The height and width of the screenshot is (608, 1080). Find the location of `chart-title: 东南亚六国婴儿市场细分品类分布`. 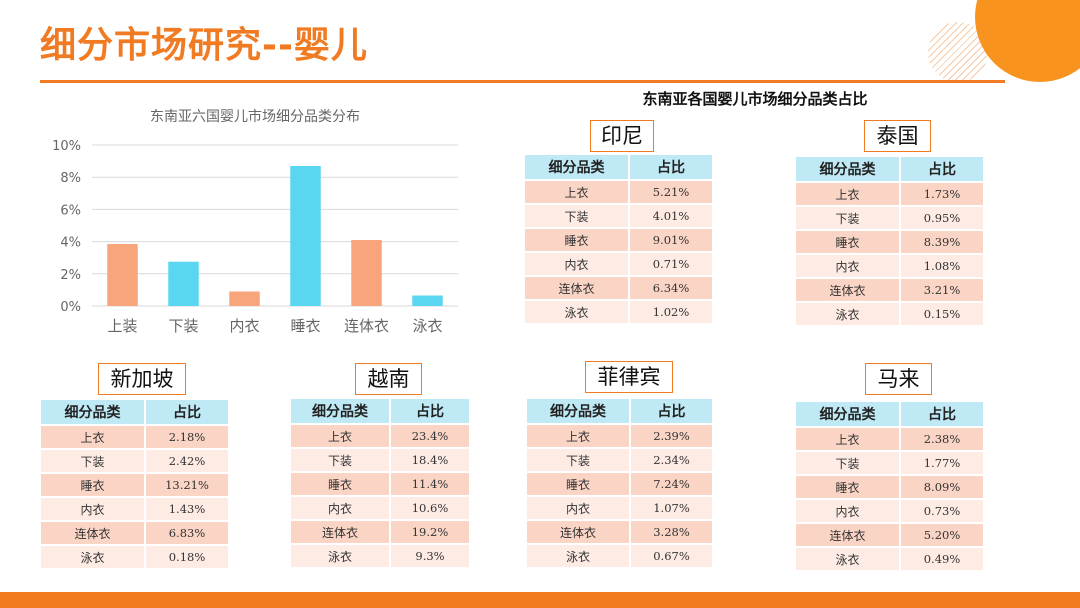

chart-title: 东南亚六国婴儿市场细分品类分布 is located at coordinates (255, 116).